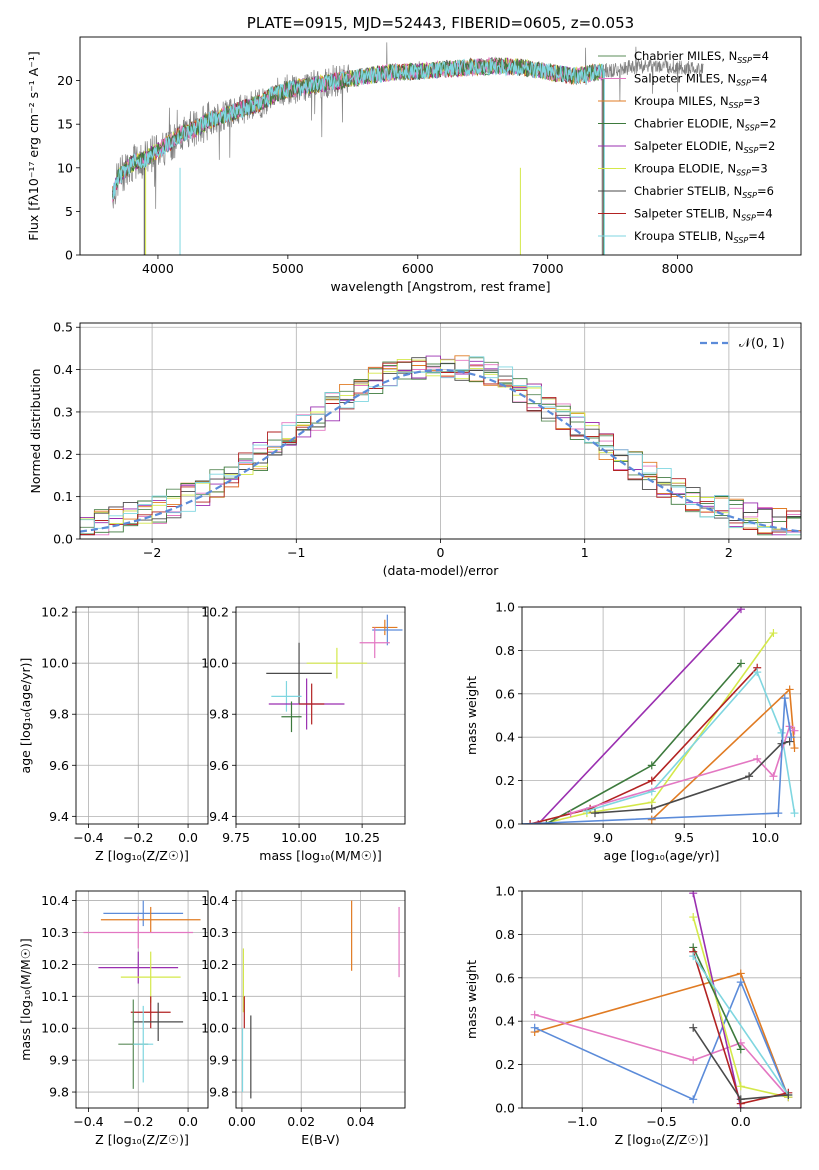 The height and width of the screenshot is (1170, 819). I want to click on x-tick-label: 9.0, so click(603, 837).